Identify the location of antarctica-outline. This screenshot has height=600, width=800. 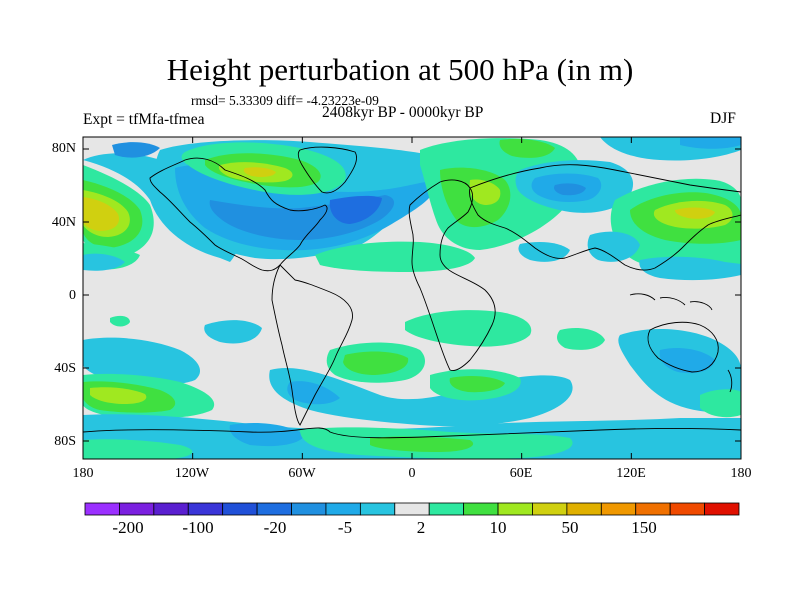
(412, 433).